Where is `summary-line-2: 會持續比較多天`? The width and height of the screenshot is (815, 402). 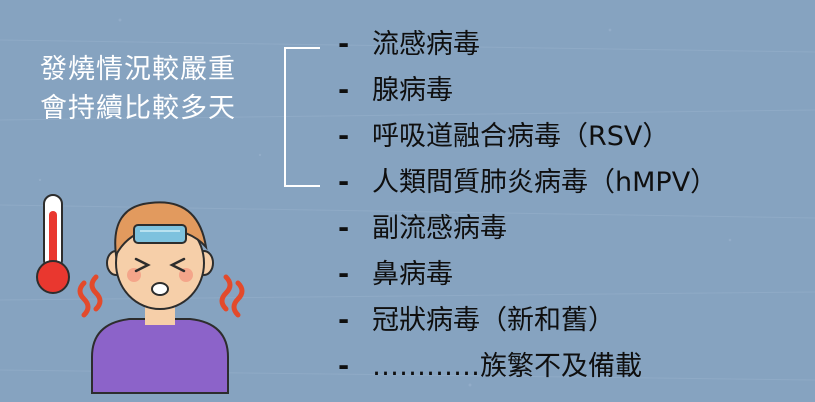
summary-line-2: 會持續比較多天 is located at coordinates (138, 108).